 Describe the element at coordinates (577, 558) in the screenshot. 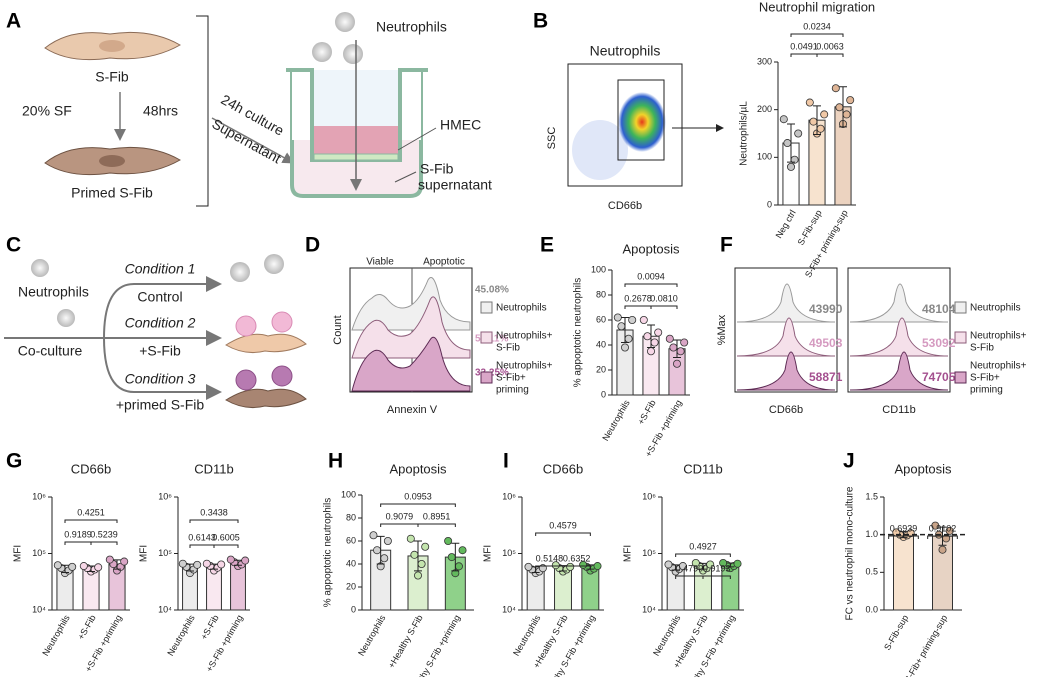

I see `p-value: 0.6352` at that location.